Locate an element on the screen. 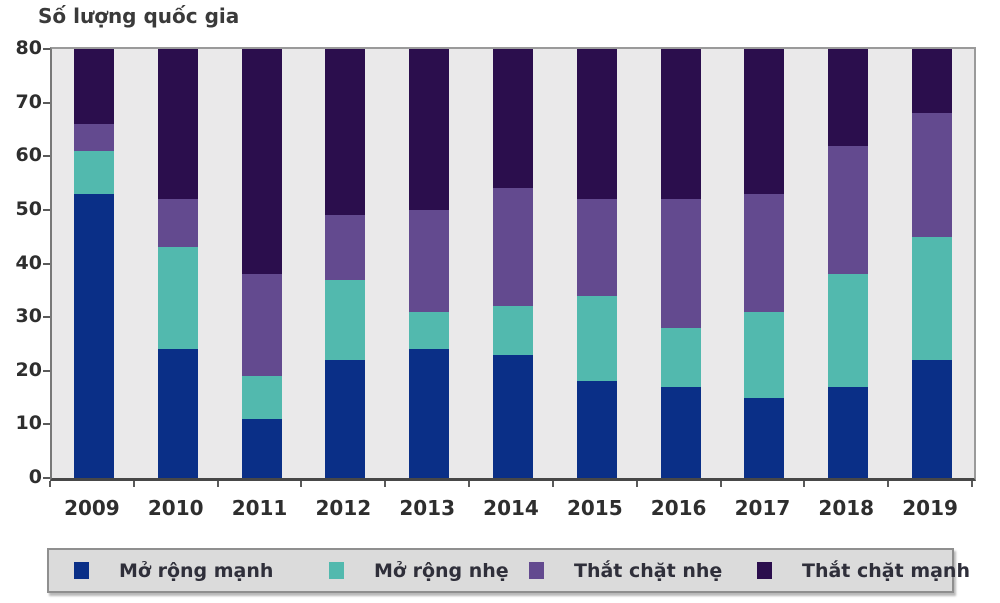 This screenshot has width=1000, height=603. y-tick-label: 0 is located at coordinates (35, 477).